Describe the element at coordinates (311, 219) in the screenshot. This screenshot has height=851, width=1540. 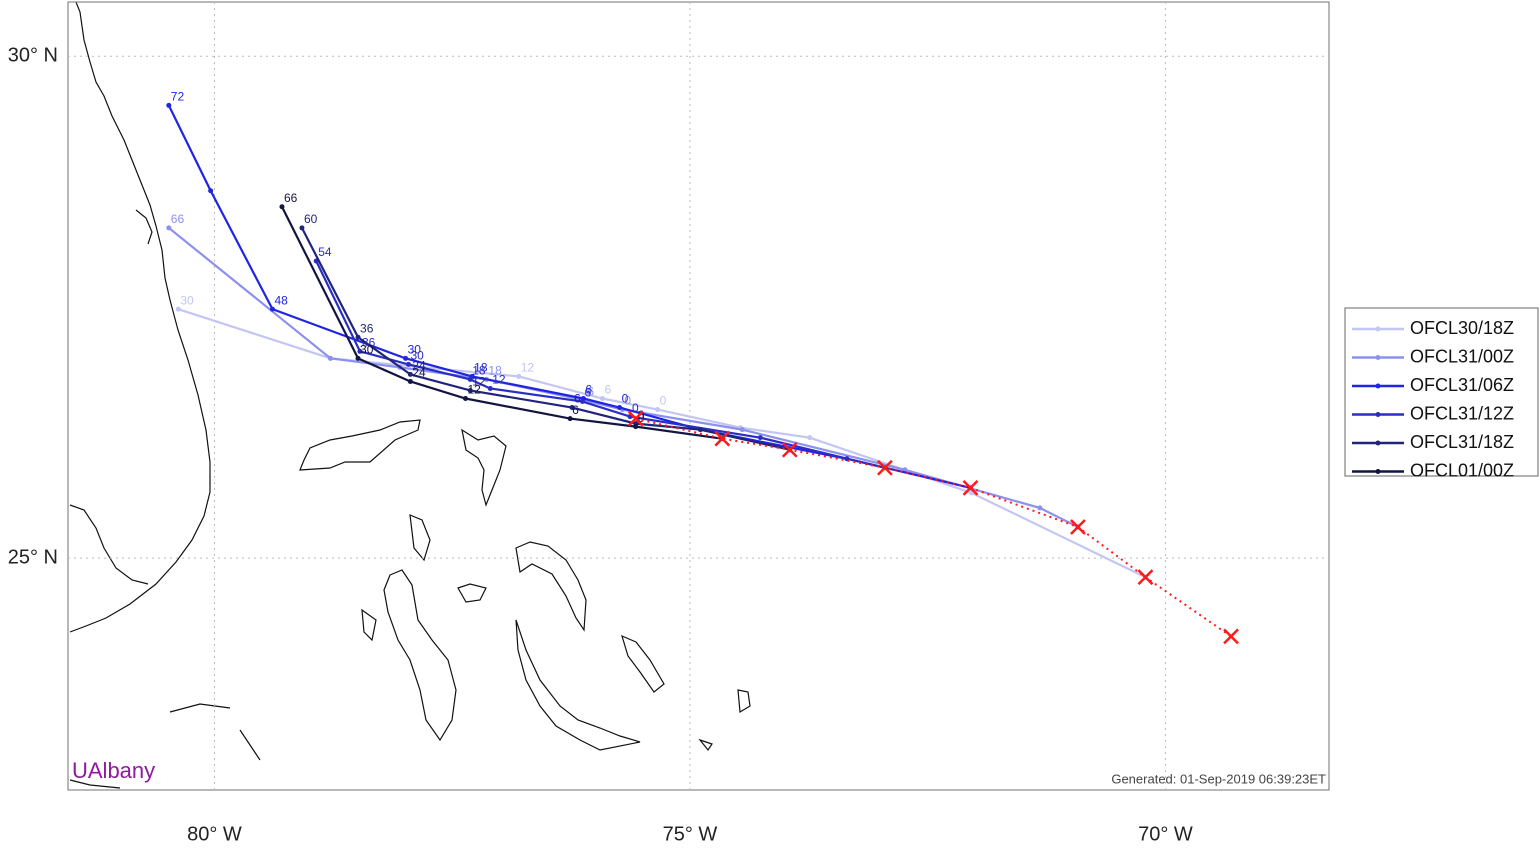
I see `forecast-hour-label: 60` at that location.